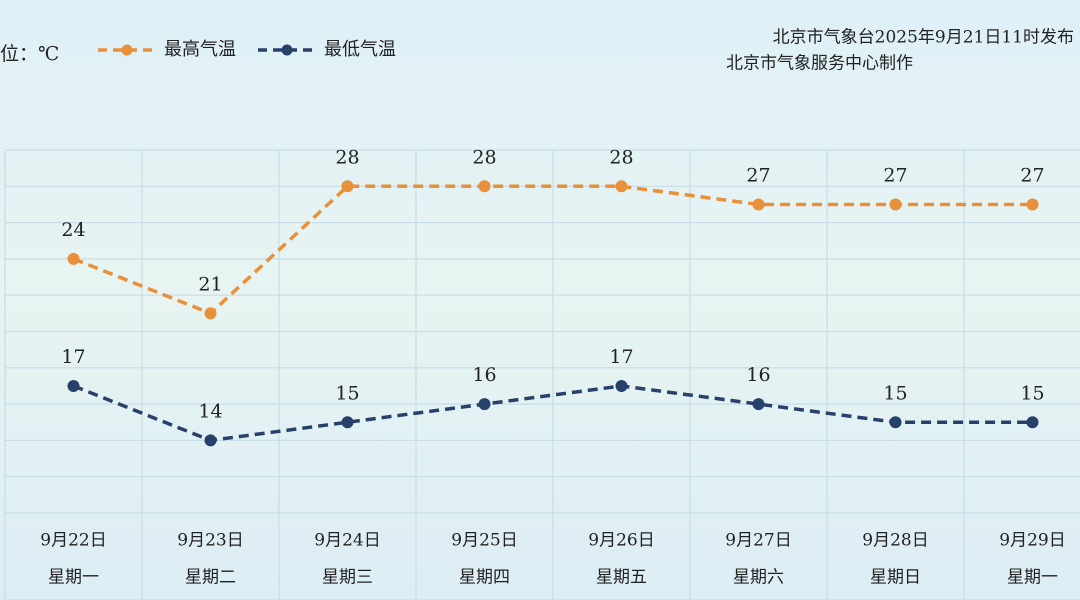 The width and height of the screenshot is (1080, 600). I want to click on x-tick-label: 9月24日, so click(347, 541).